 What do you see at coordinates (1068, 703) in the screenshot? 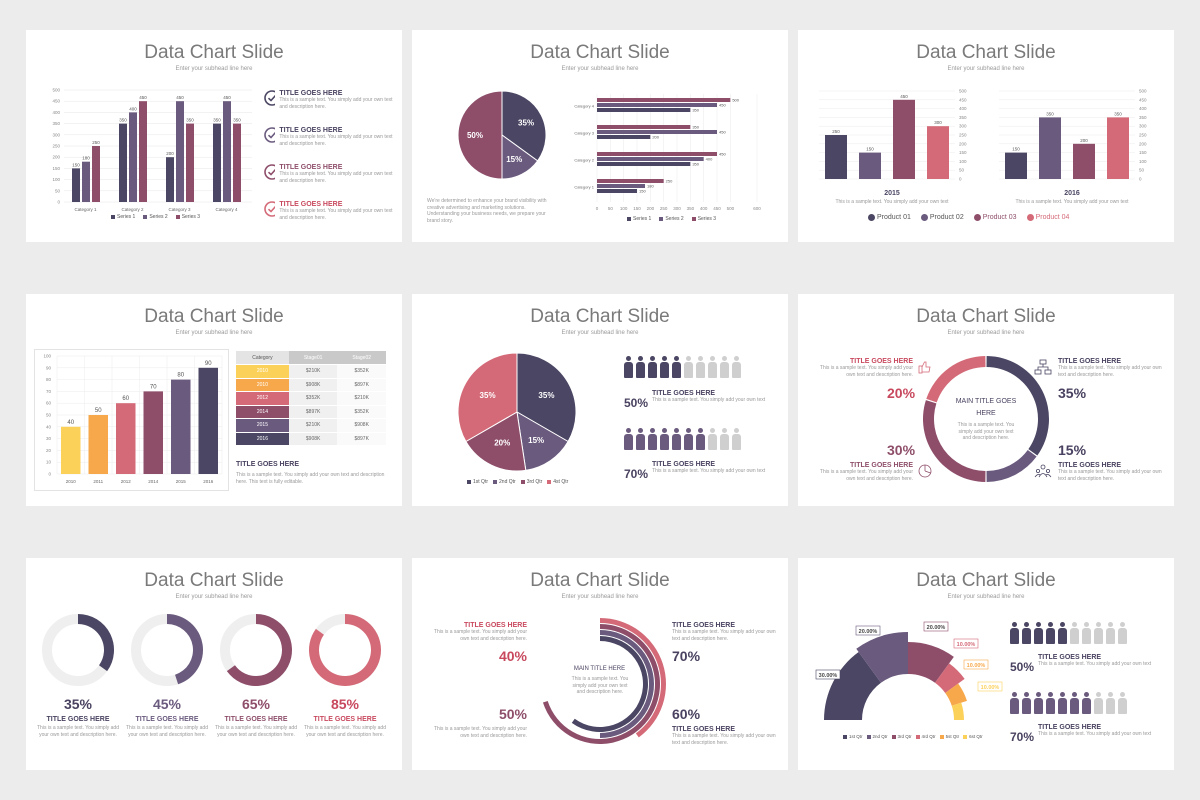
I see `people-row` at bounding box center [1068, 703].